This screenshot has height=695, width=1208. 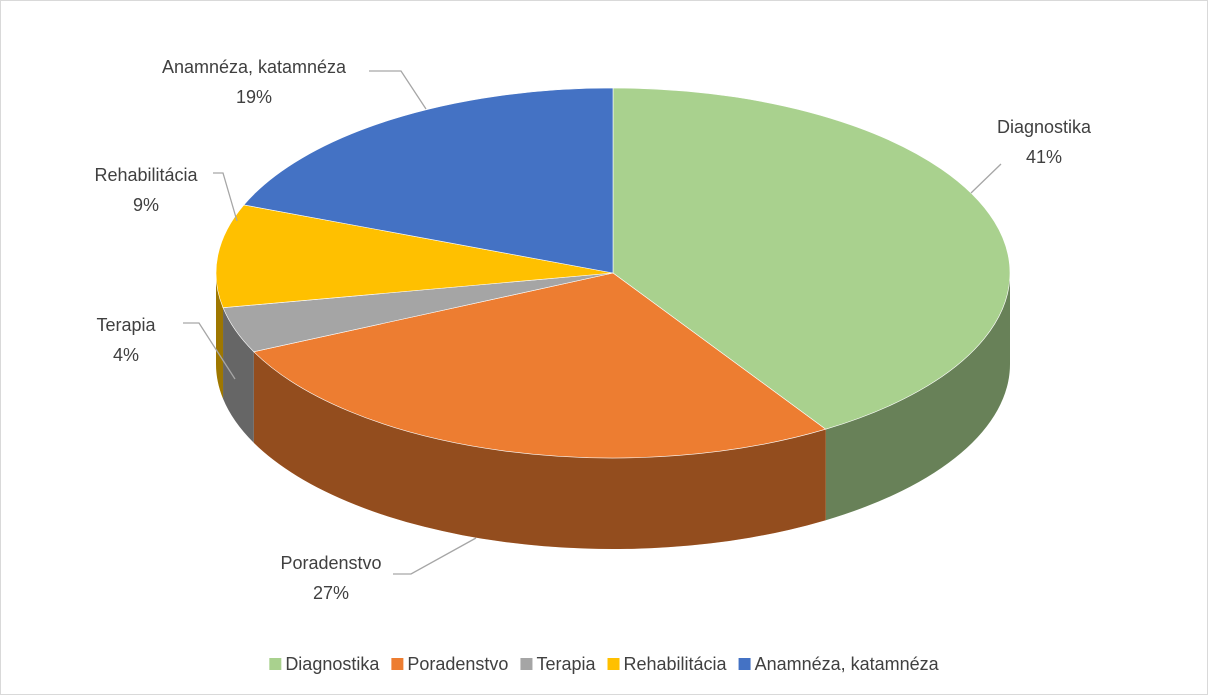 I want to click on data-label-name: Terapia, so click(x=126, y=325).